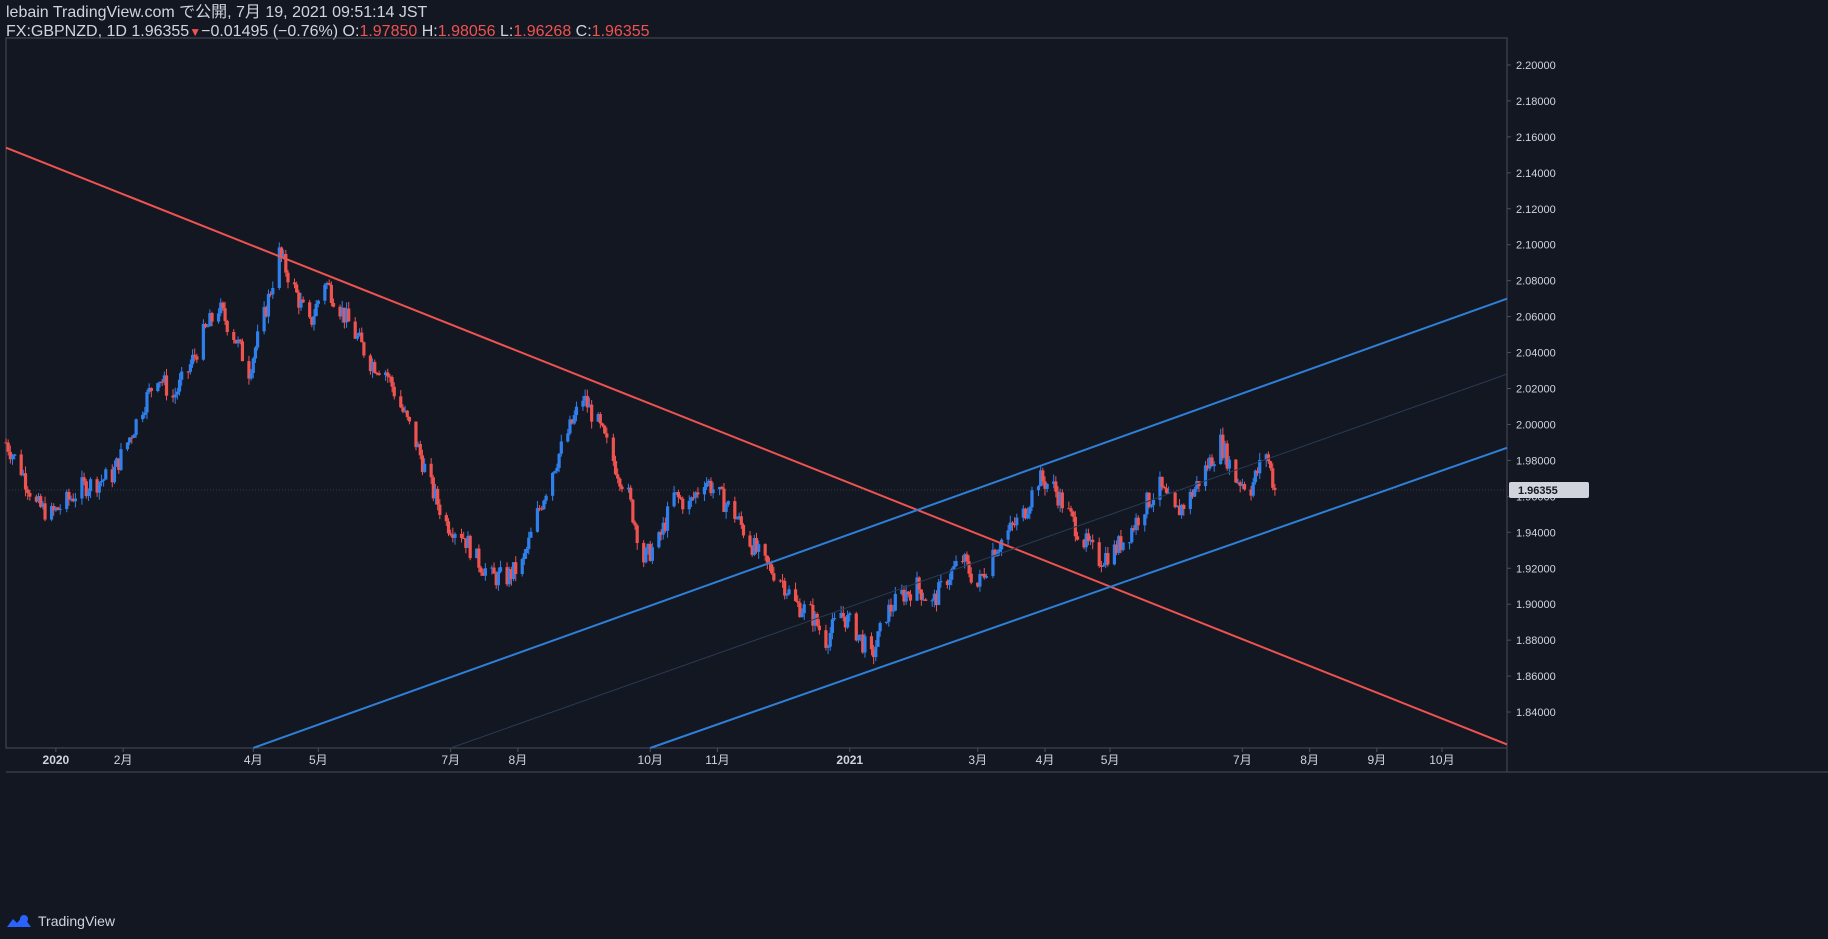 This screenshot has width=1828, height=939. I want to click on tradingview-logo-icon, so click(19, 921).